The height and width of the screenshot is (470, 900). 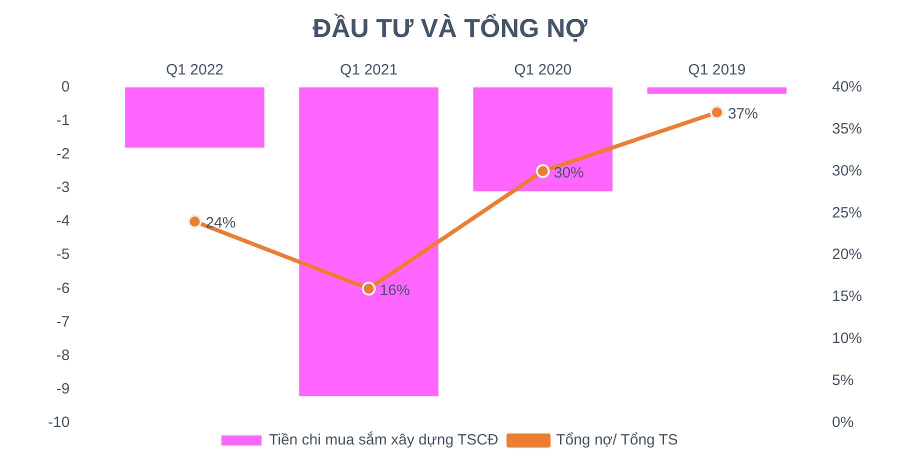 I want to click on y2-tick-label: 10%, so click(x=847, y=339).